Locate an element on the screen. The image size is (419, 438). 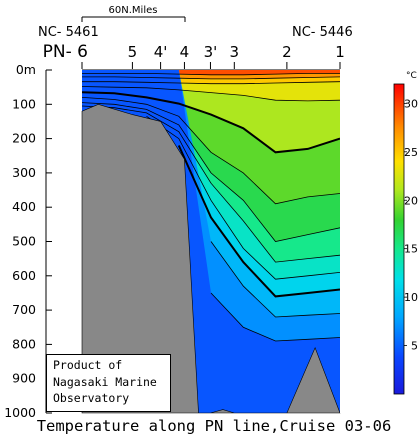
scale-bar-label: 60N.Miles is located at coordinates (133, 10).